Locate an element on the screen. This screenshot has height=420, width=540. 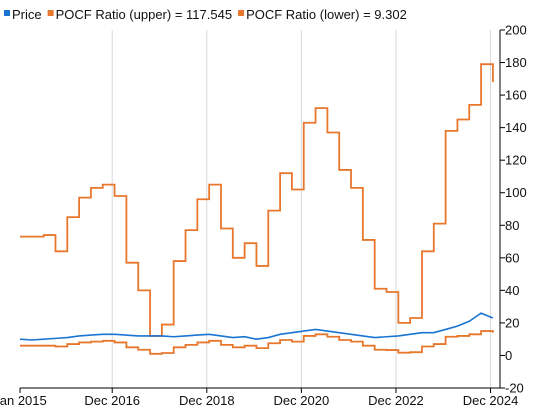
legend-swatch-lower is located at coordinates (241, 13).